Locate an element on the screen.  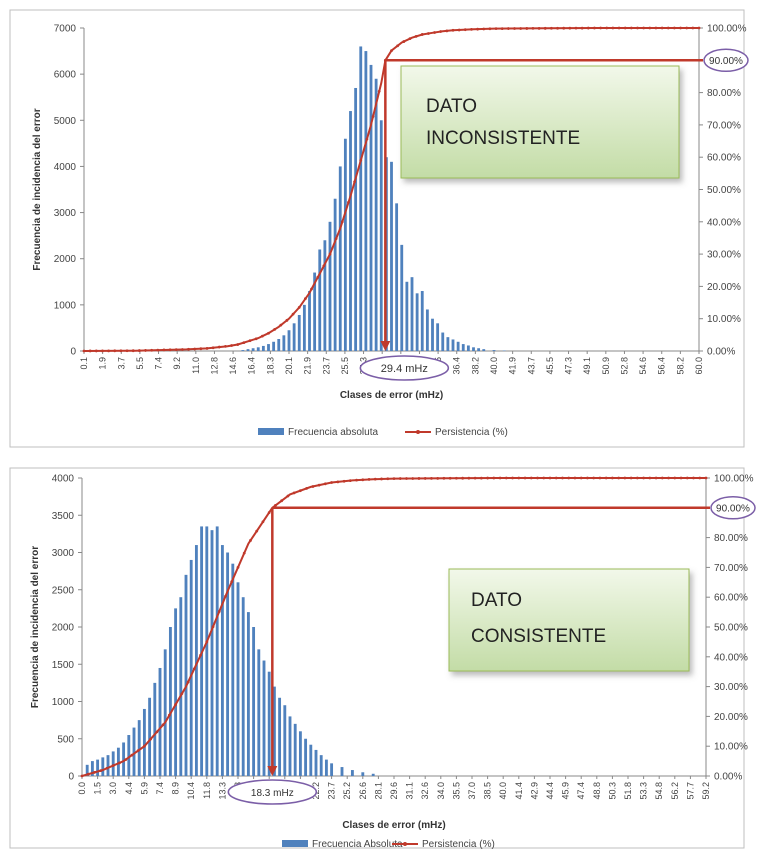
x-tick-label: 56.2 is located at coordinates (675, 791).